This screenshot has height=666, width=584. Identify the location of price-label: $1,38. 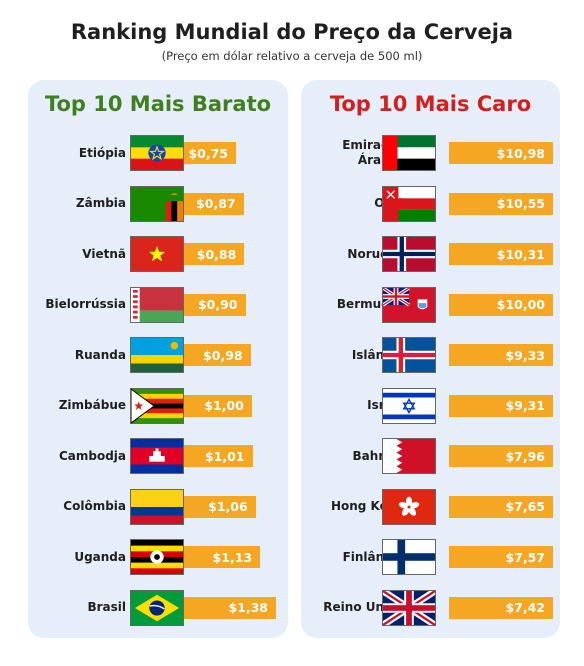
(248, 607).